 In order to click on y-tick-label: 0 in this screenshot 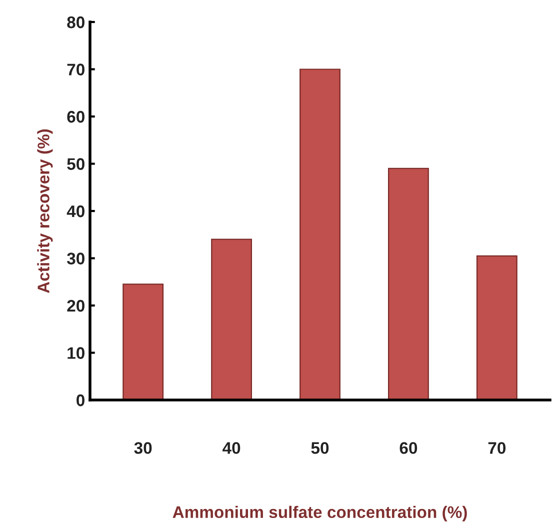, I will do `click(80, 400)`.